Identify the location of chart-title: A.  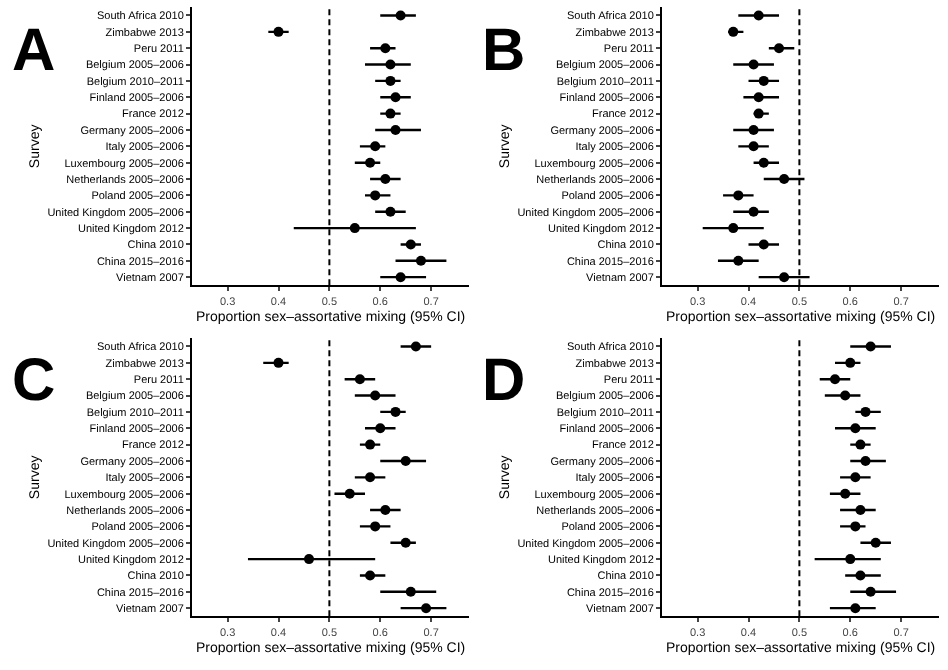
(34, 51).